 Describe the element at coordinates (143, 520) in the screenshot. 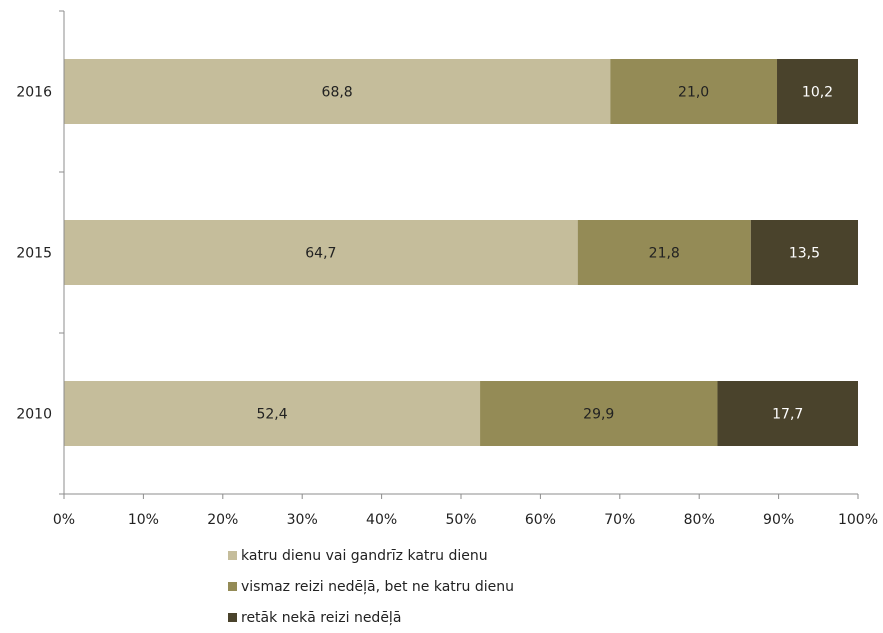

I see `x-tick-label-10pct: 10%` at that location.